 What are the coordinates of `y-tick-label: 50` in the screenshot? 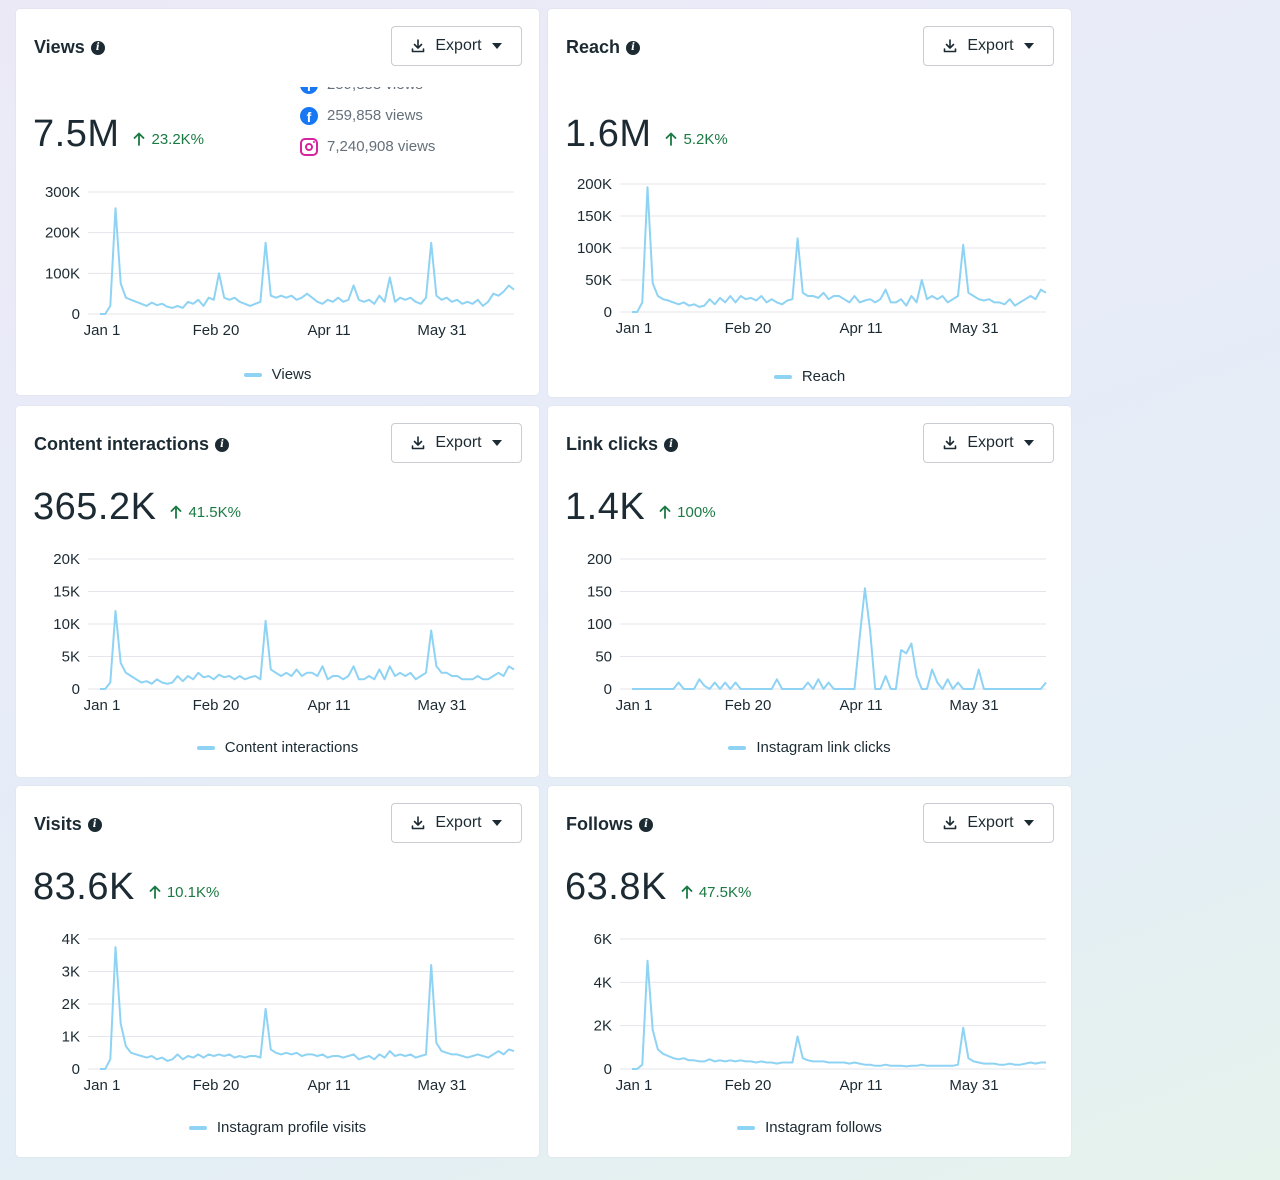 It's located at (603, 657).